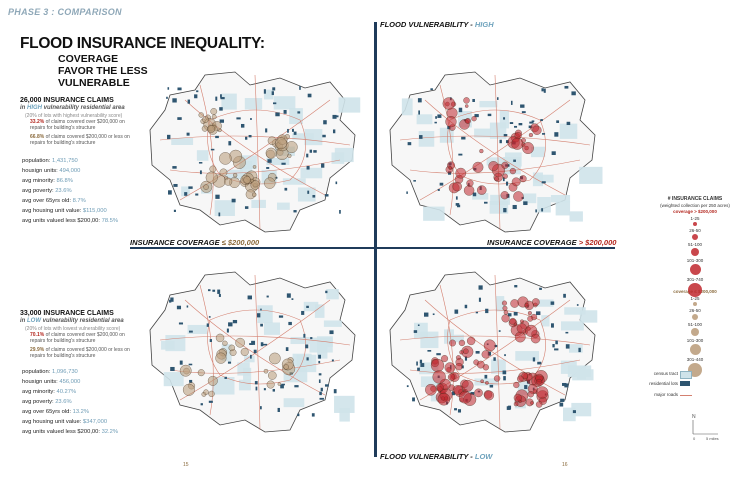  What do you see at coordinates (142, 43) in the screenshot?
I see `page-title: FLOOD INSURANCE INEQUALITY:` at bounding box center [142, 43].